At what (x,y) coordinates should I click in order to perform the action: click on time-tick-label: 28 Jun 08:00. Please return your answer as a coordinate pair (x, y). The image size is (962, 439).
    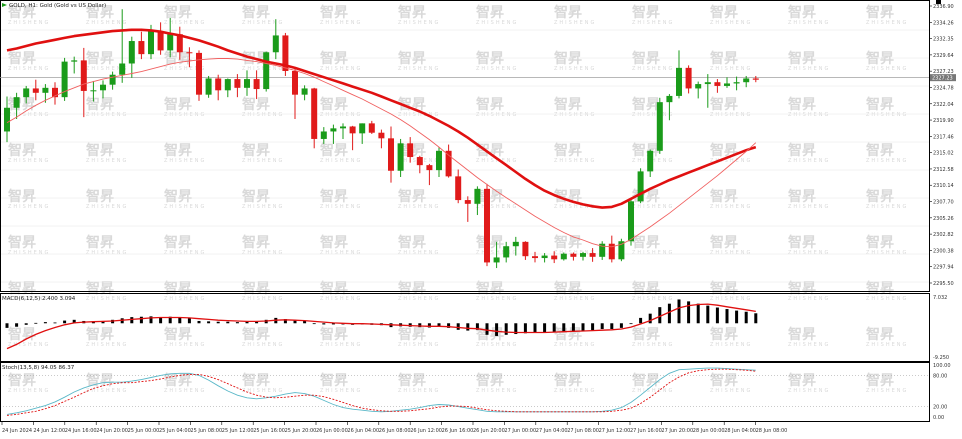
    Looking at the image, I should click on (772, 431).